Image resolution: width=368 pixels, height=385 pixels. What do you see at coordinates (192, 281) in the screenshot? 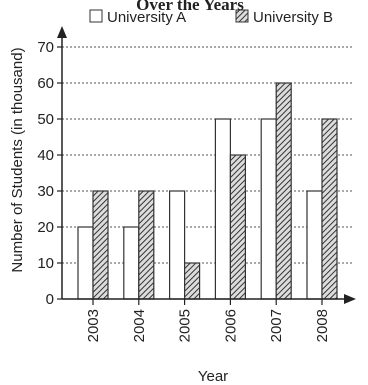
I see `bar-university-b-2005` at bounding box center [192, 281].